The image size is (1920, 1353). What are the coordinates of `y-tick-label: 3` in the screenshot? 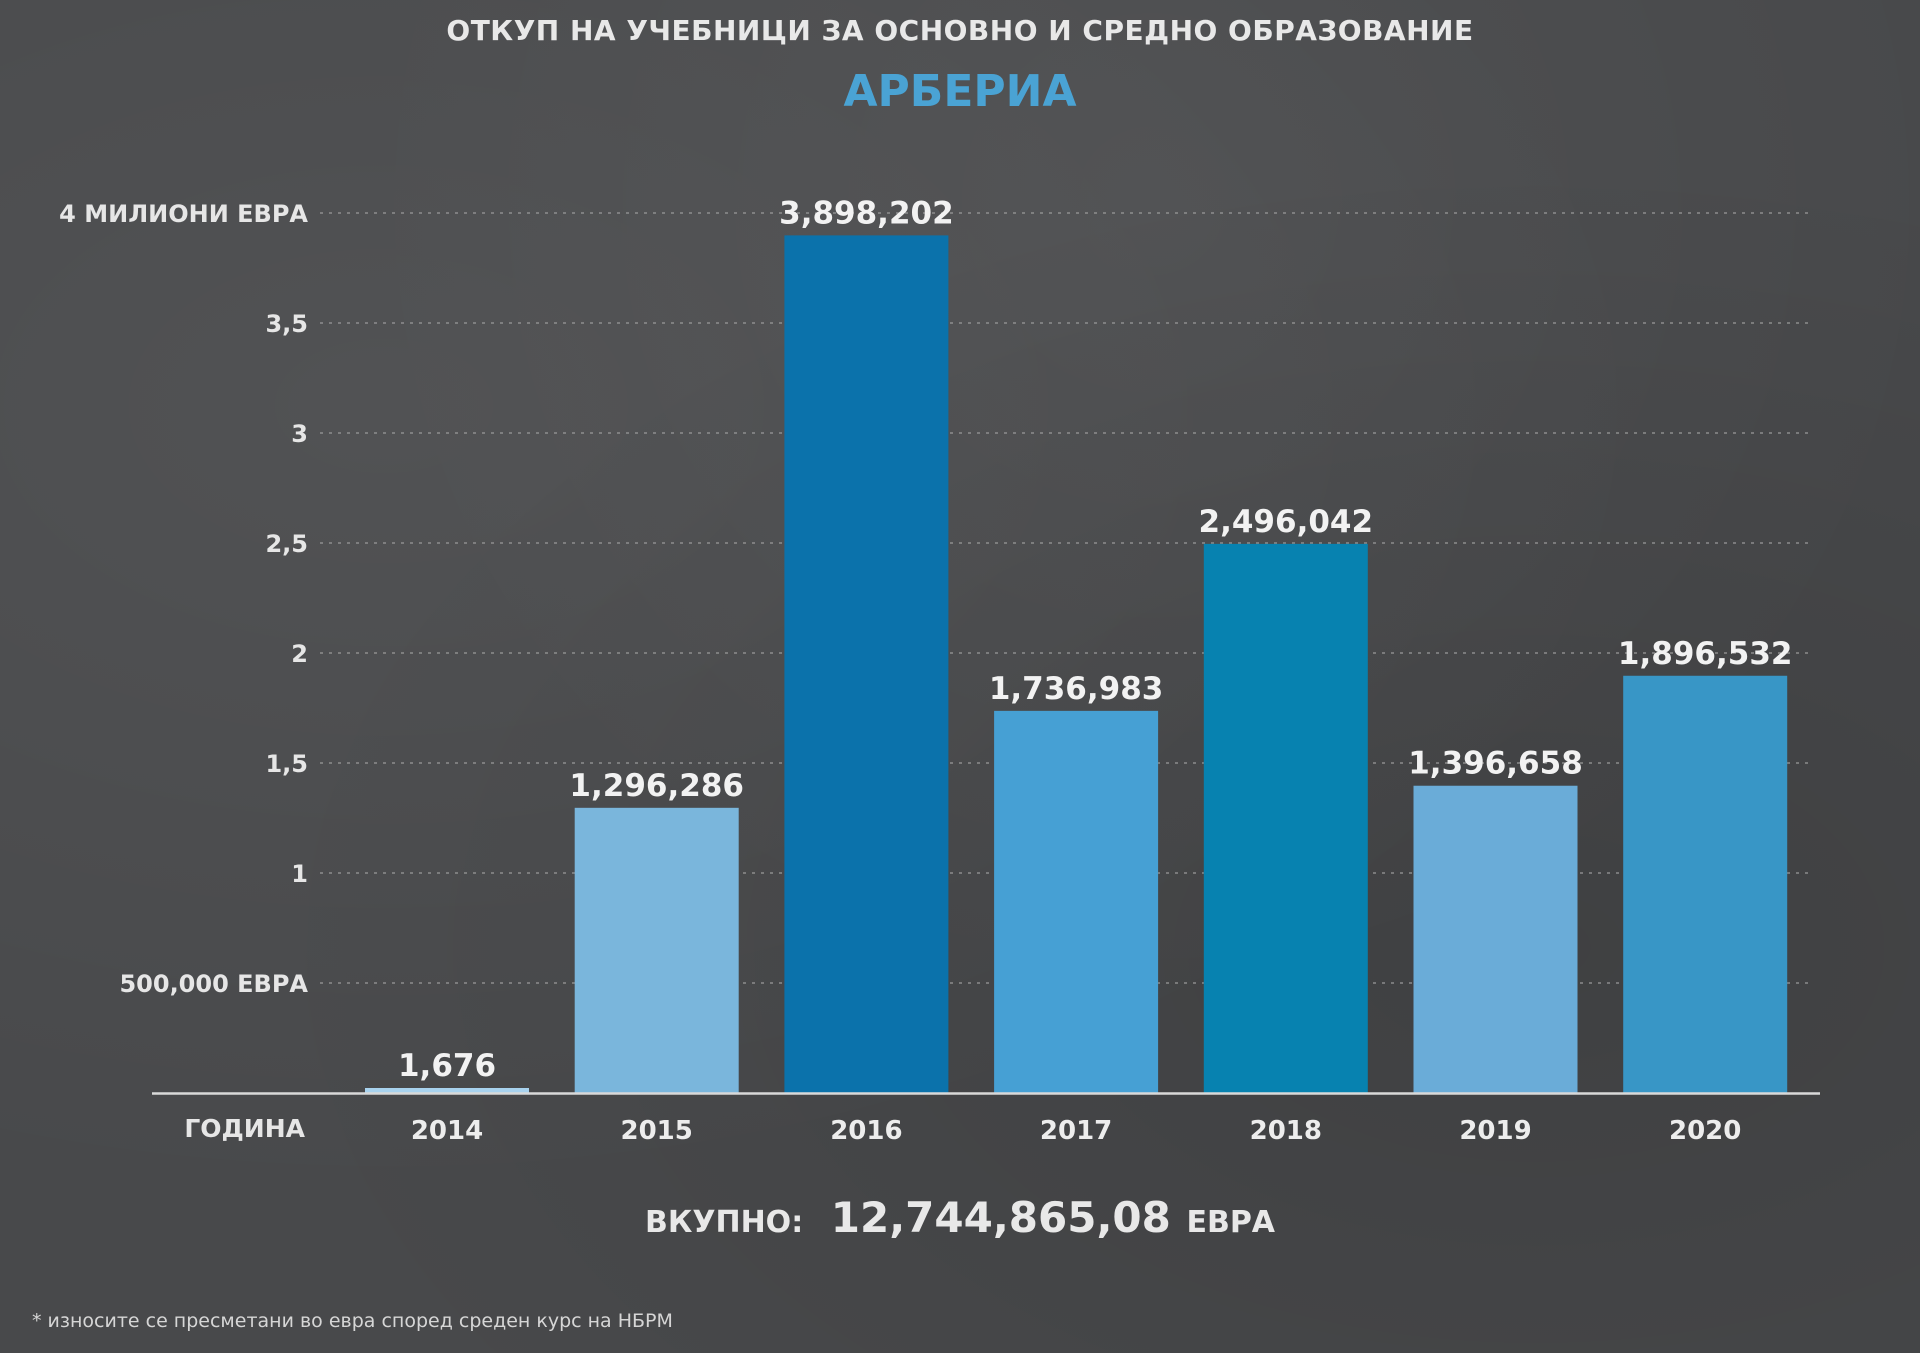 It's located at (299, 434).